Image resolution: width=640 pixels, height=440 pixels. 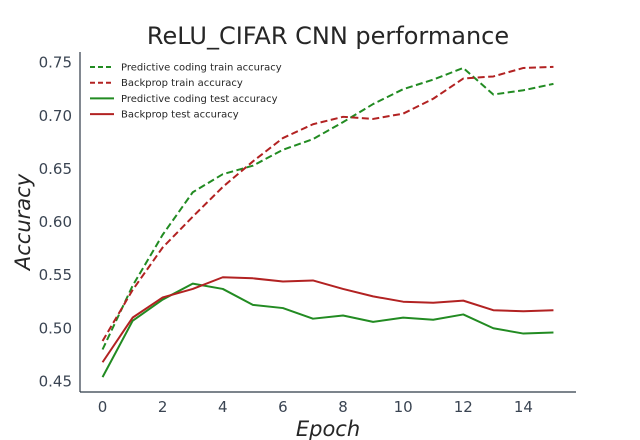 What do you see at coordinates (103, 407) in the screenshot?
I see `x-tick-label: 0` at bounding box center [103, 407].